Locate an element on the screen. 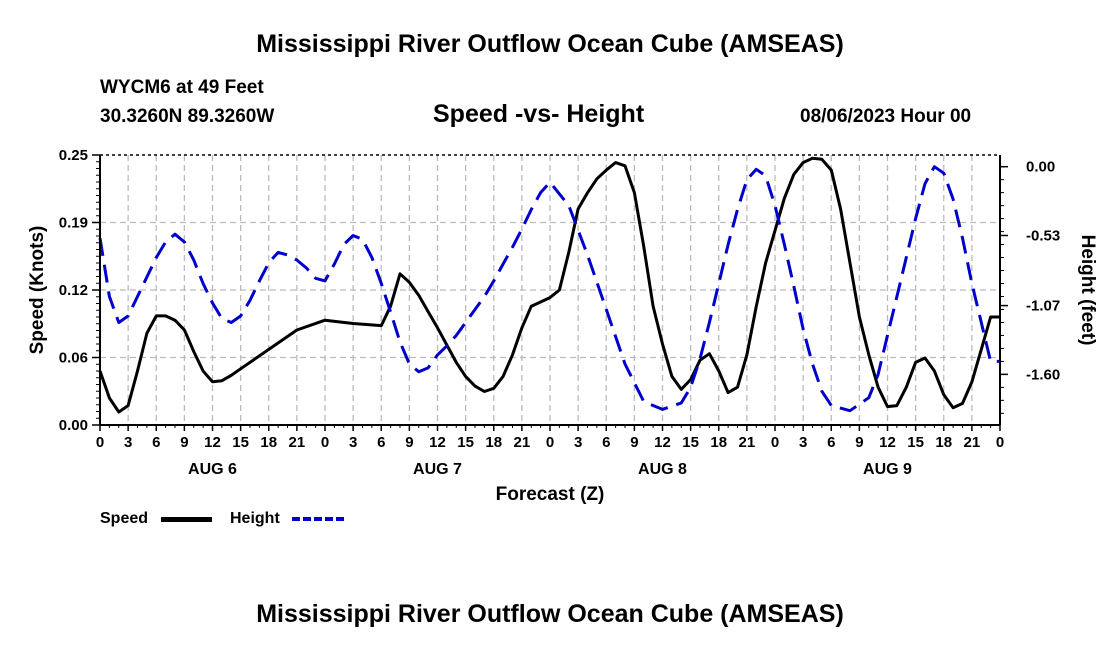 The image size is (1100, 650). x-axis-label: Forecast (Z) is located at coordinates (550, 494).